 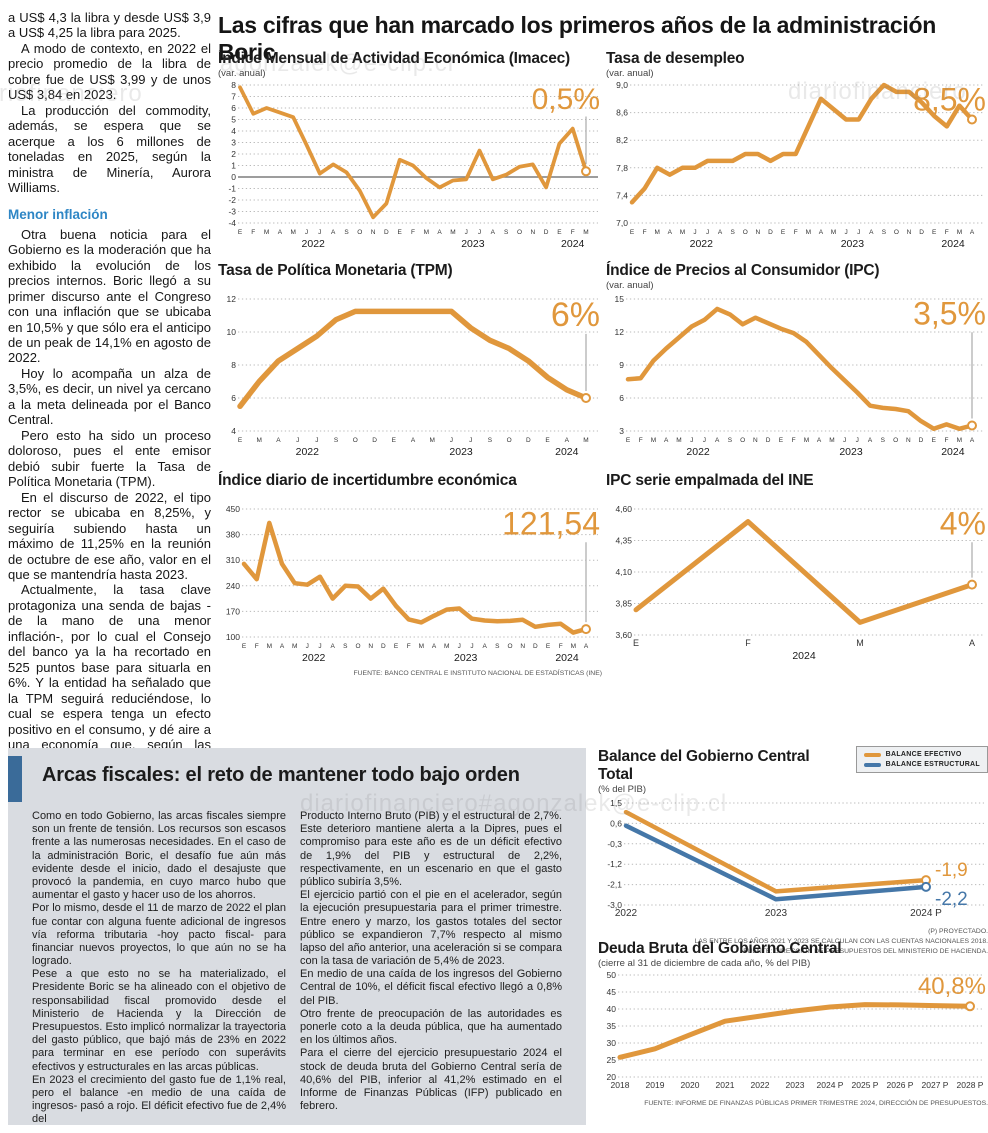 I want to click on empalmada-svg: 4,60 4,35 4,10 3,85 3,60E F M A 2024 4%, so click(x=800, y=583).